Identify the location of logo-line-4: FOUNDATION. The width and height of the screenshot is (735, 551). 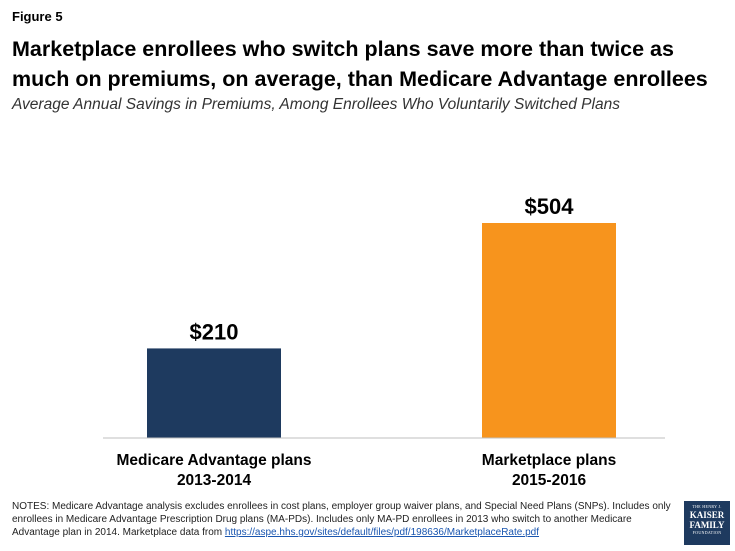
(707, 532).